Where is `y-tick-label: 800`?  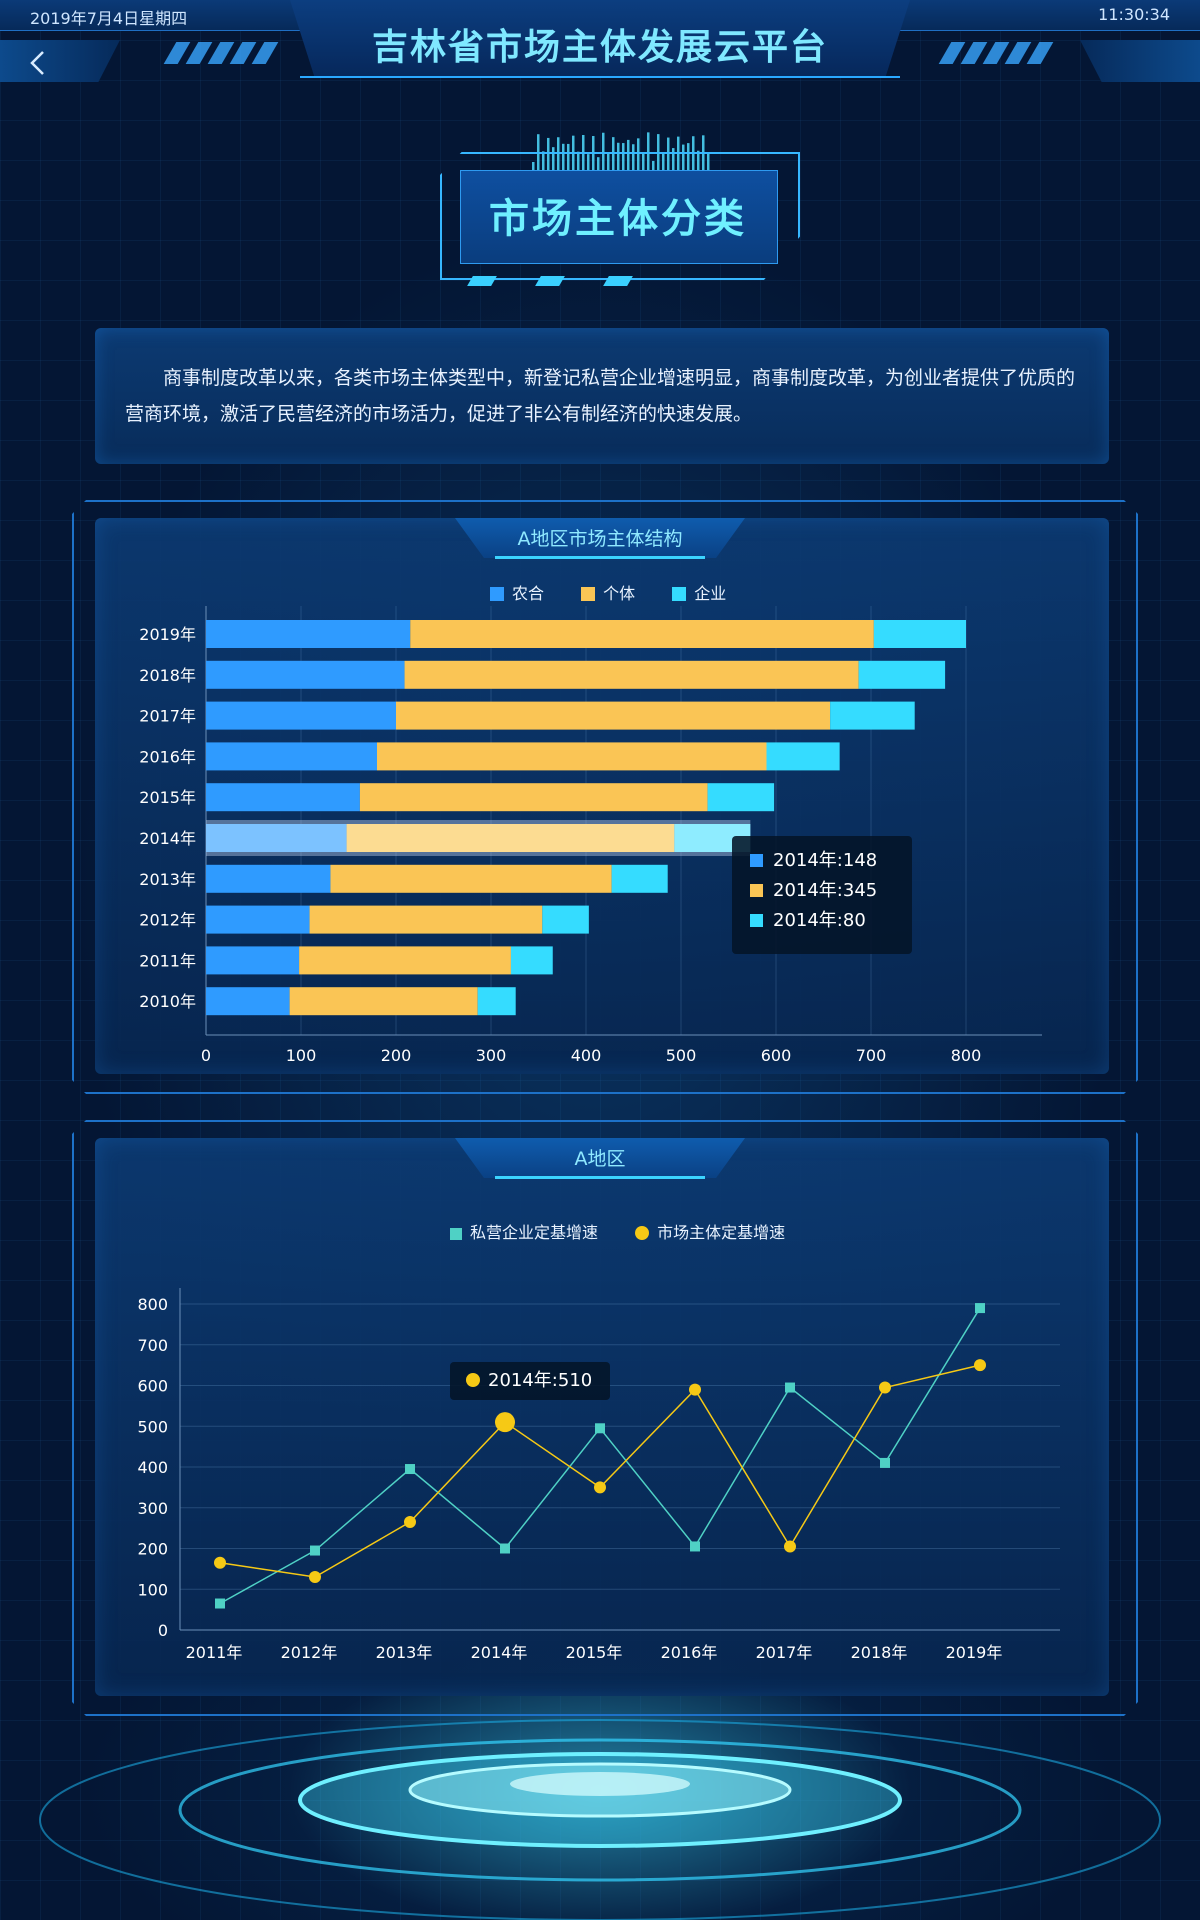 y-tick-label: 800 is located at coordinates (152, 1304).